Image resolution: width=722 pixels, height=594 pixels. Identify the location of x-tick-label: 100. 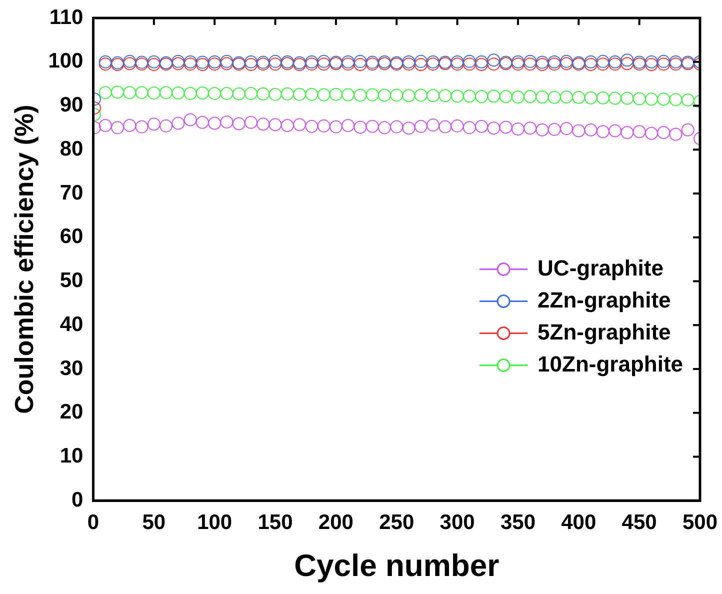
(214, 522).